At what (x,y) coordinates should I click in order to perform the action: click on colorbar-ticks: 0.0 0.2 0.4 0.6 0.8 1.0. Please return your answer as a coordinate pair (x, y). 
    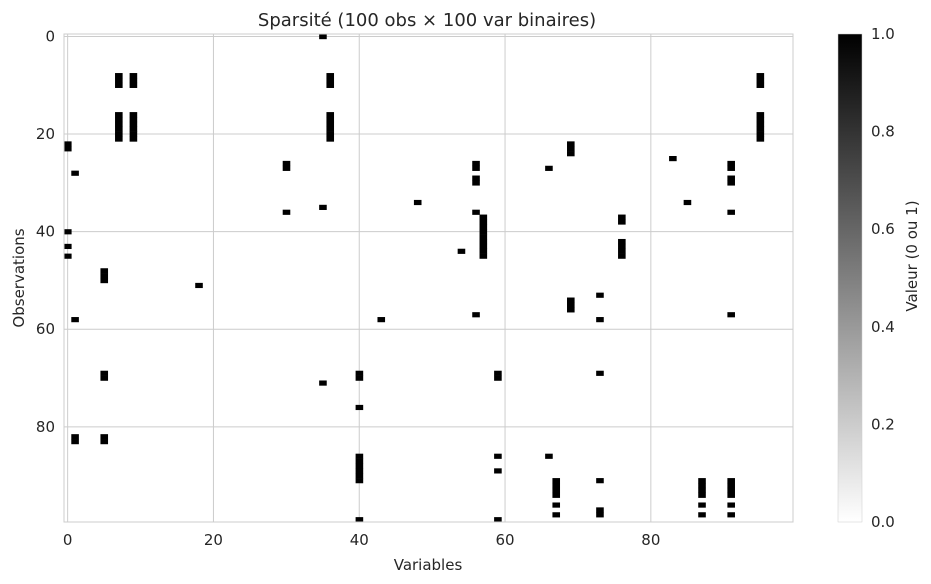
    Looking at the image, I should click on (883, 278).